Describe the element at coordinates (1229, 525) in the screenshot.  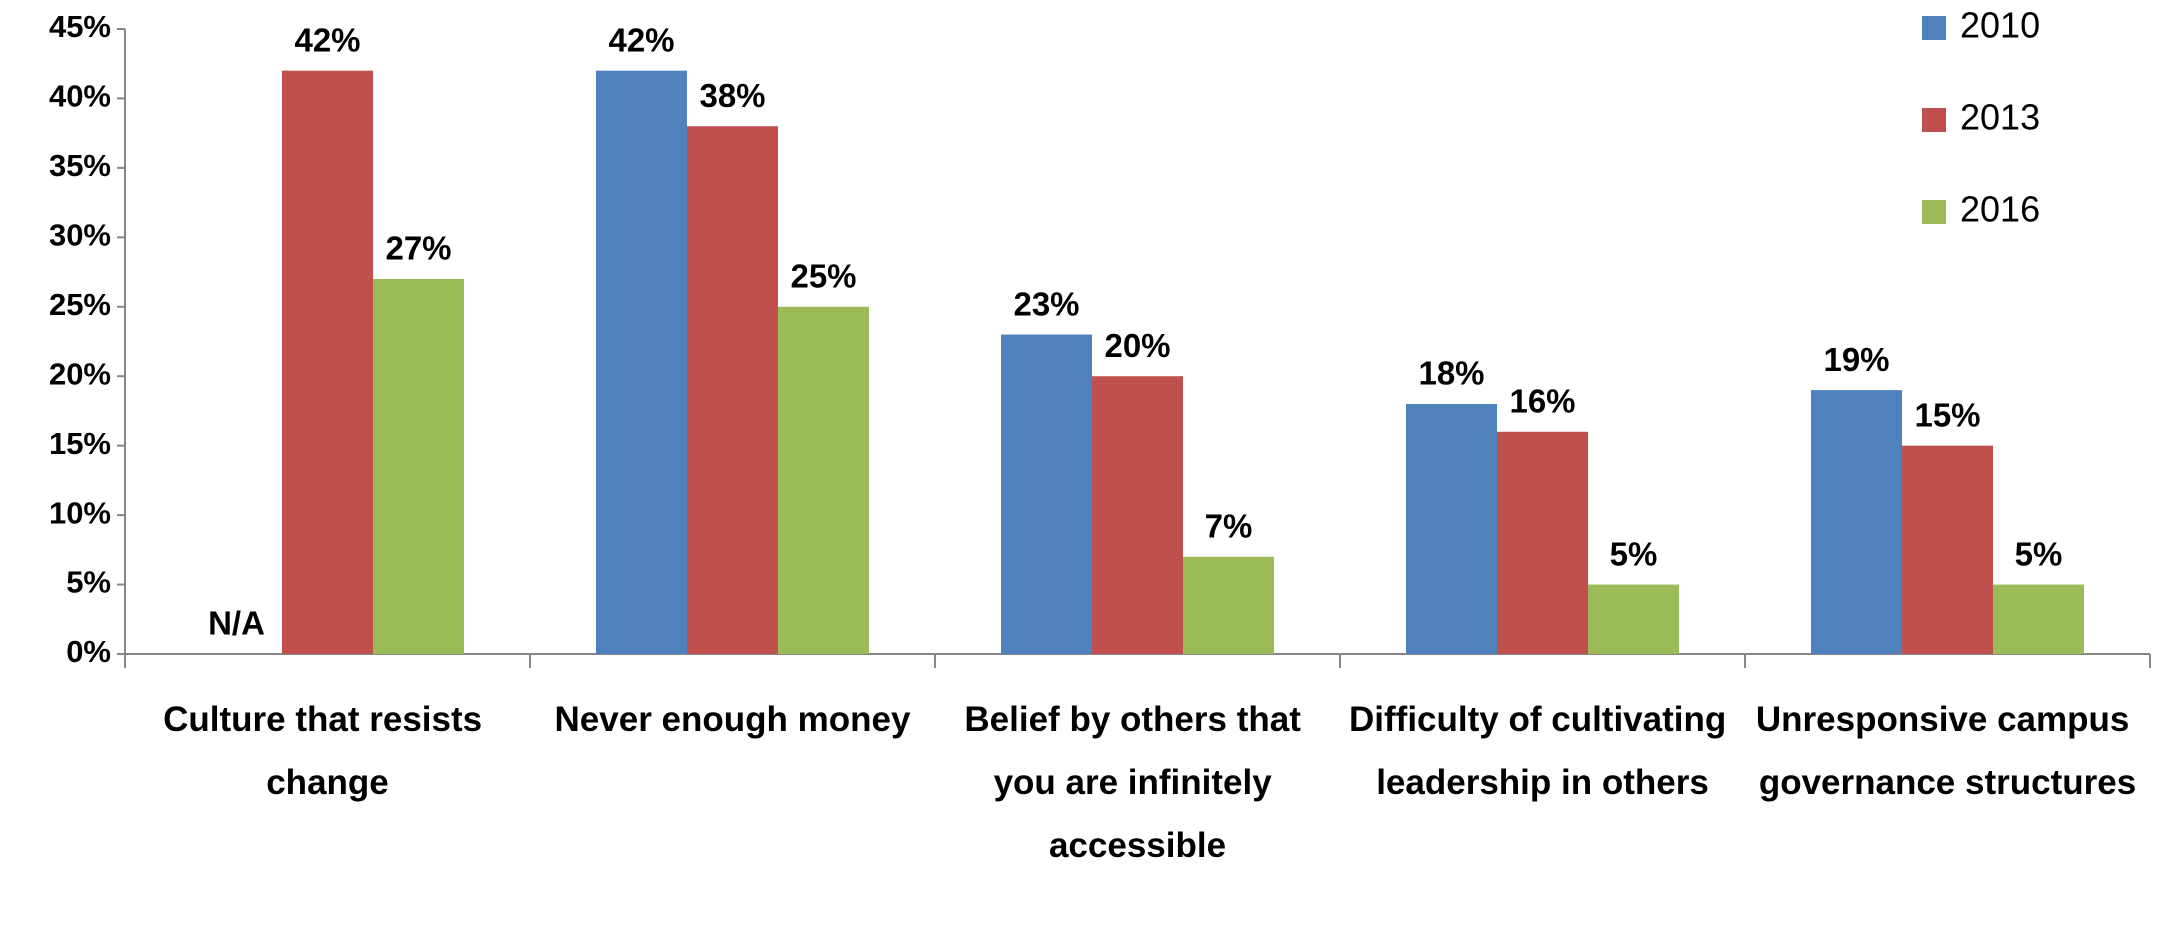
I see `value-label: 7%` at that location.